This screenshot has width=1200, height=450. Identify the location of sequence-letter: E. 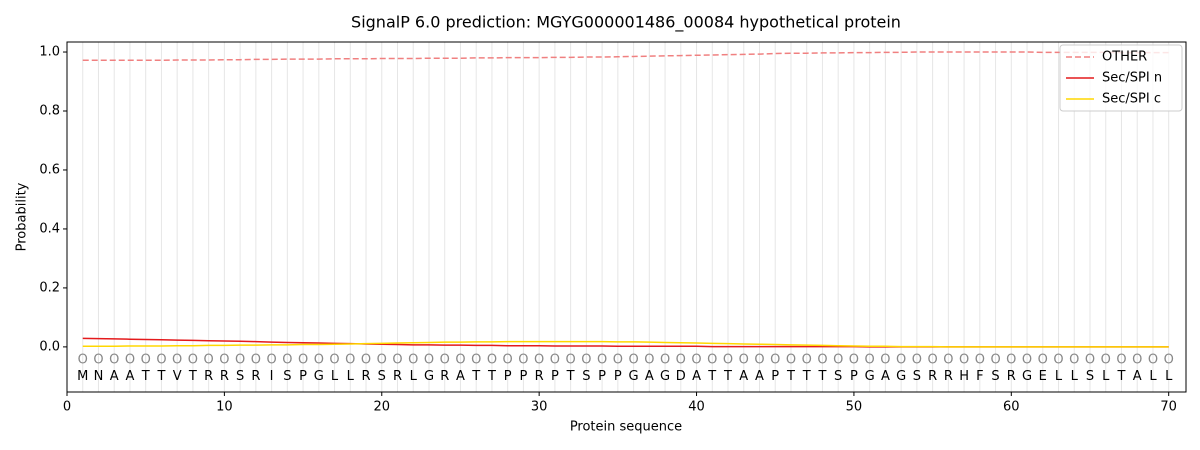
(1043, 376).